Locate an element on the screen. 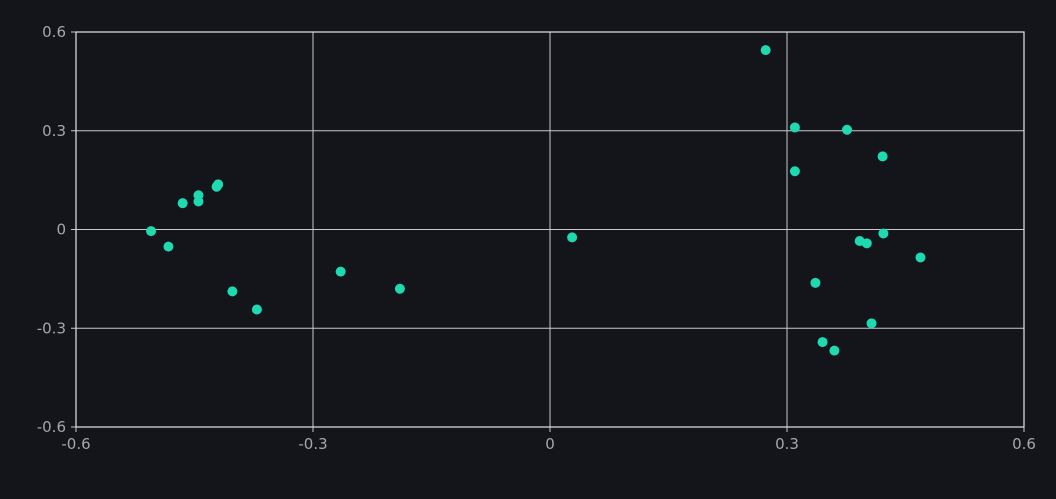 The height and width of the screenshot is (499, 1056). y-axis-ticks: 0.6 0.3 0 -0.3 -0.6 is located at coordinates (56, 229).